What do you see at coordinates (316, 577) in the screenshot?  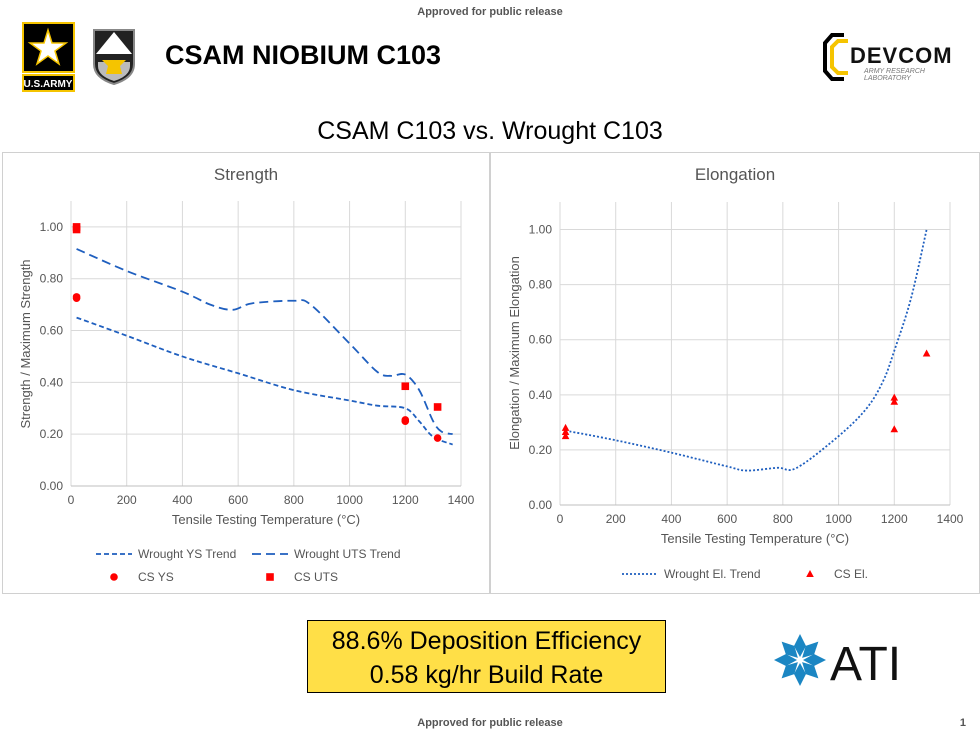 I see `legend-label: CS UTS` at bounding box center [316, 577].